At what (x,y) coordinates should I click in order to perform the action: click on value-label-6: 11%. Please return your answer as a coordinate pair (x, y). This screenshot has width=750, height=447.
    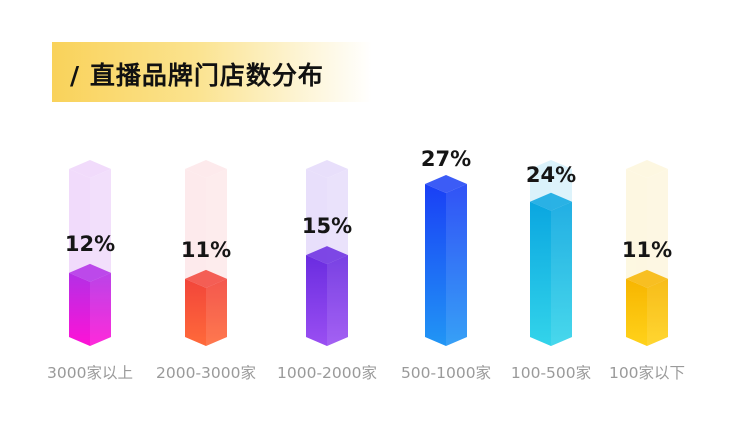
    Looking at the image, I should click on (647, 250).